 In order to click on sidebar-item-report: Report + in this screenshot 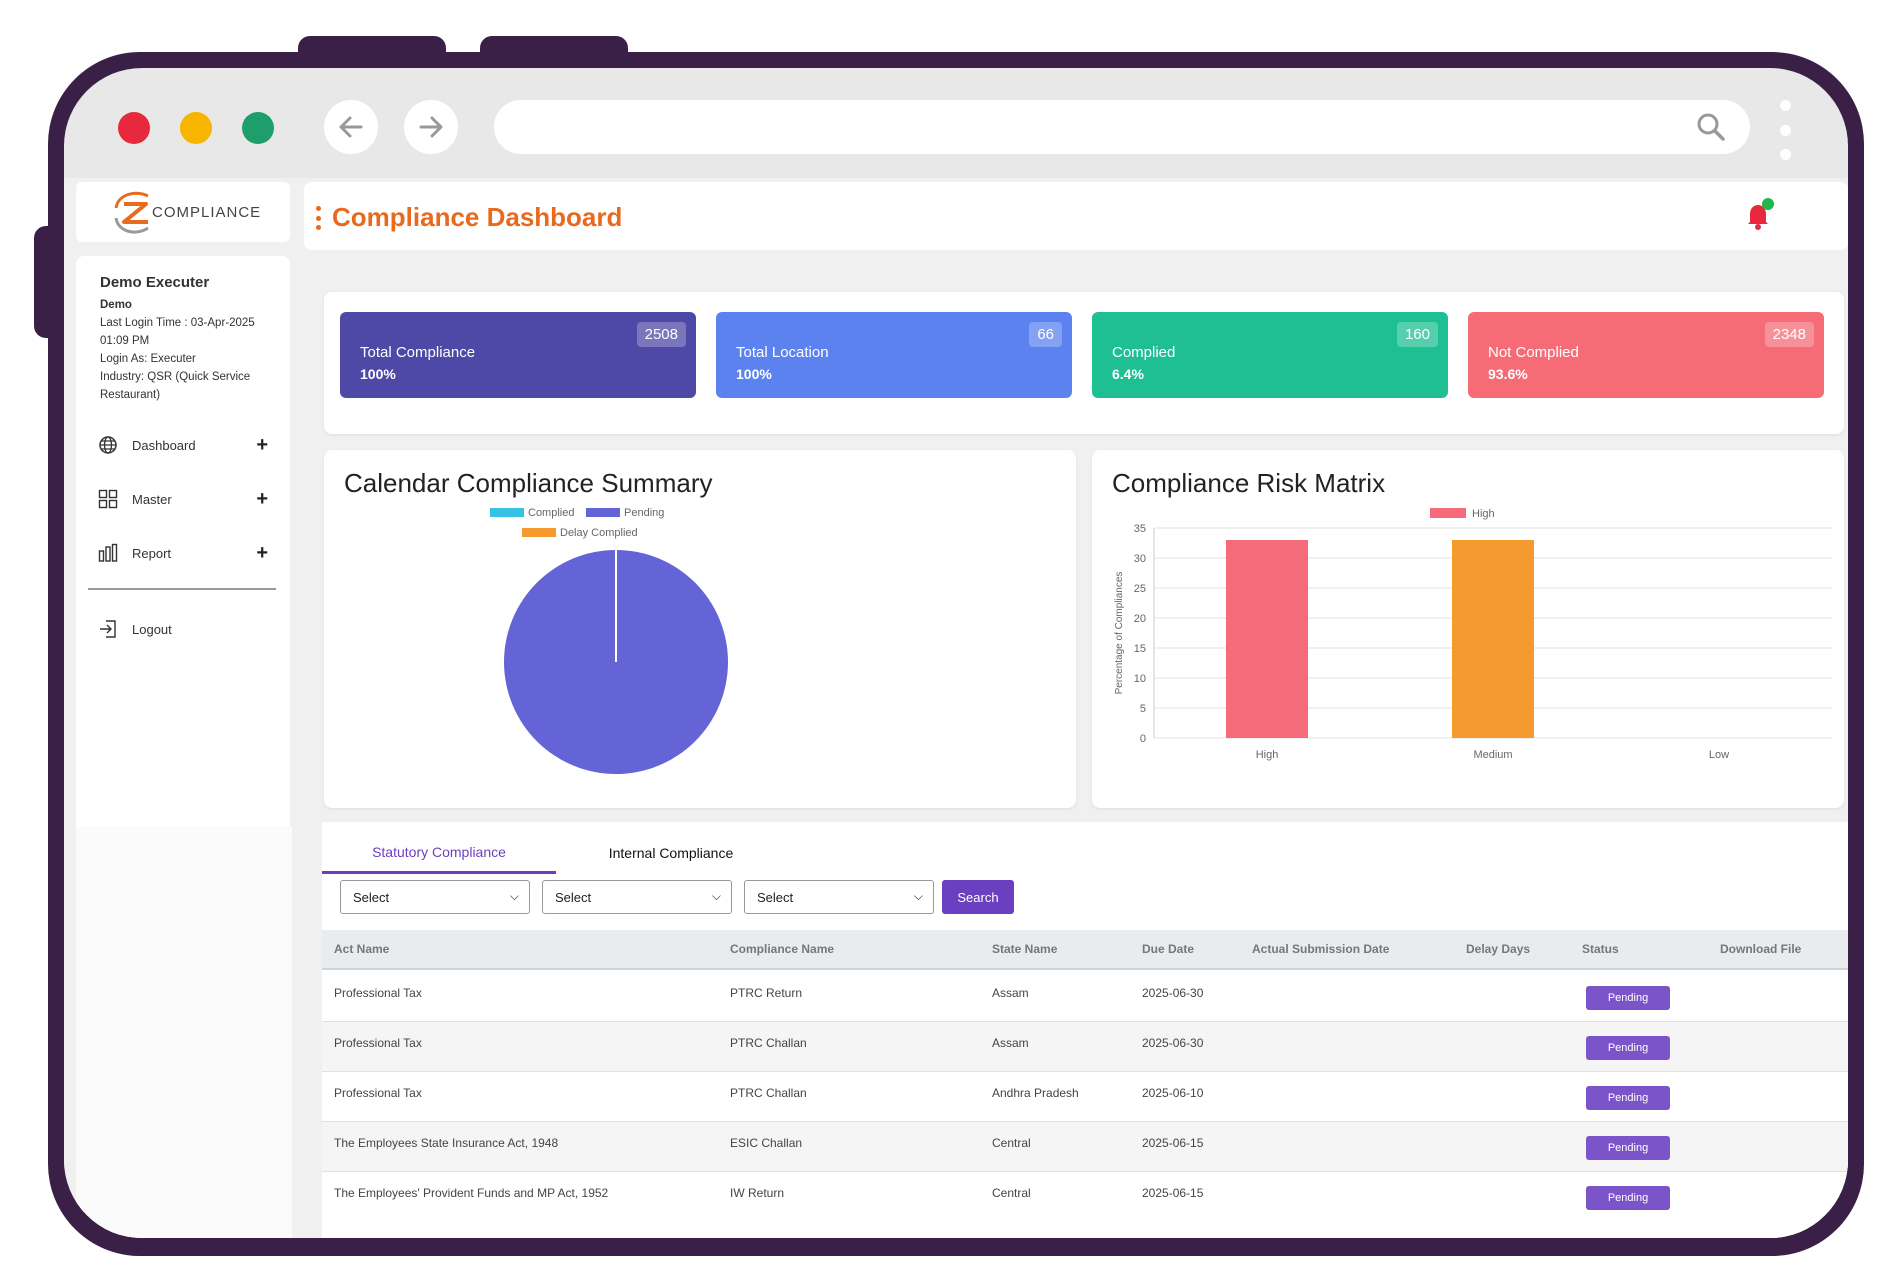, I will do `click(183, 553)`.